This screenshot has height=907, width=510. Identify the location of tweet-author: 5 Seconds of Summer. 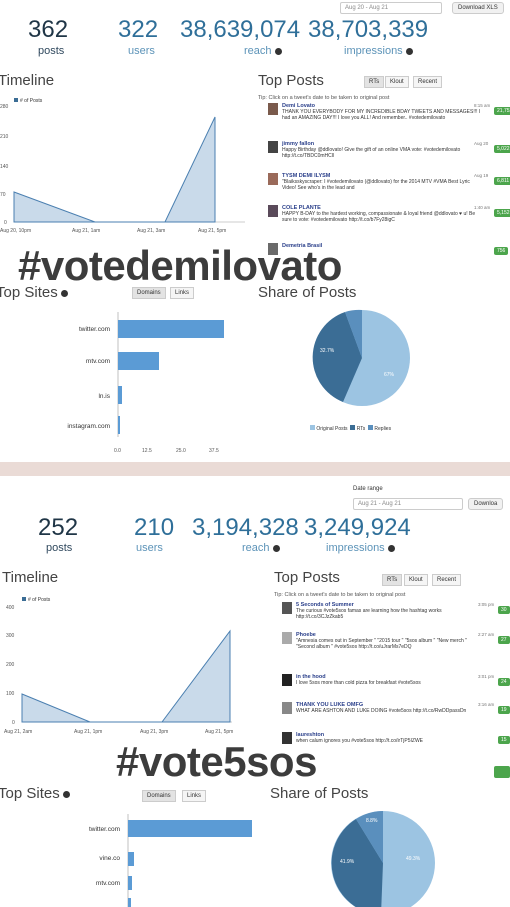
(325, 605).